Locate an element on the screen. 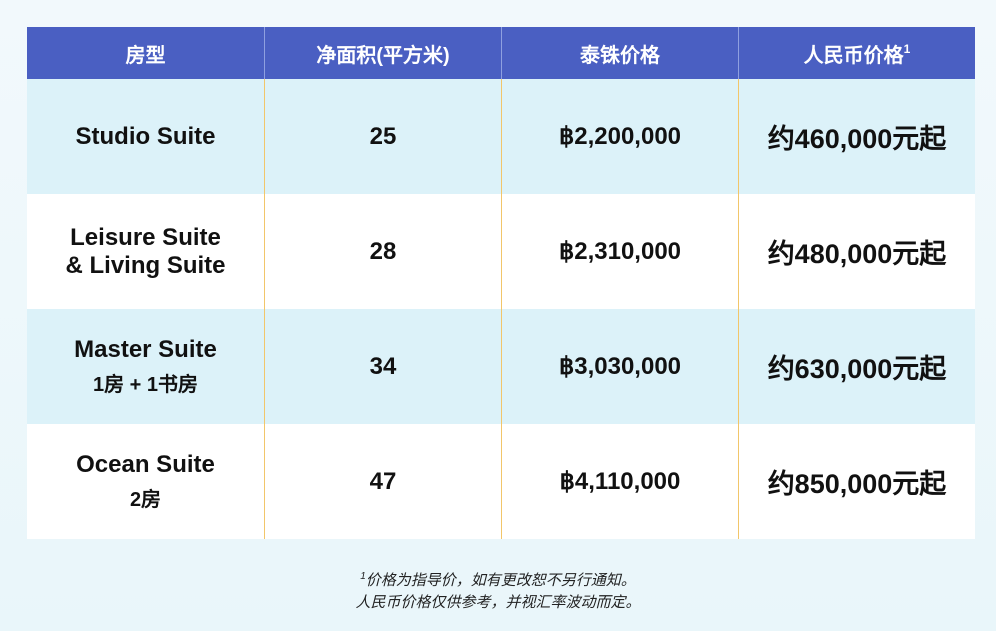 The width and height of the screenshot is (996, 631). table-cell: 47 is located at coordinates (382, 481).